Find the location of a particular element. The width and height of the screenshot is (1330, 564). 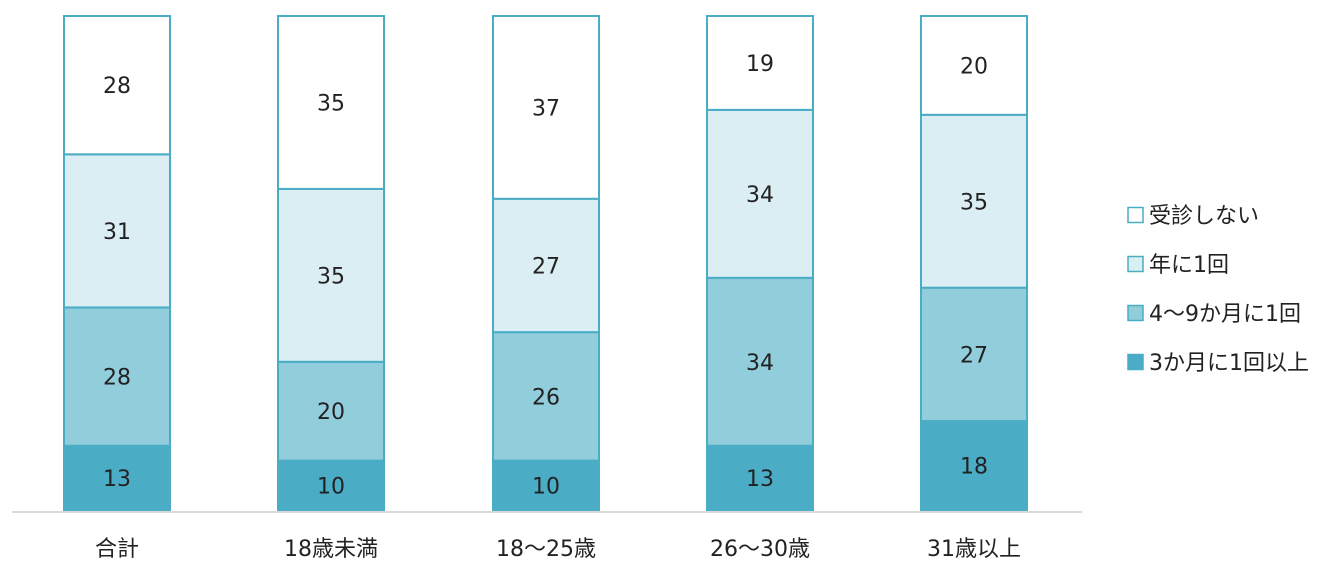

x-tick-label: 18〜25歳 is located at coordinates (546, 549).